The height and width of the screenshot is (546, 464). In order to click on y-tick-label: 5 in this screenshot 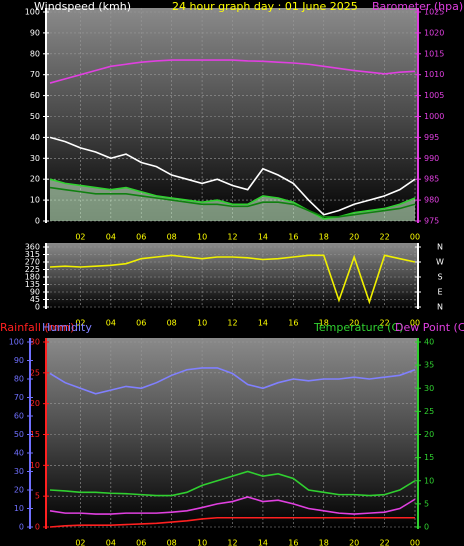, I will do `click(37, 496)`.